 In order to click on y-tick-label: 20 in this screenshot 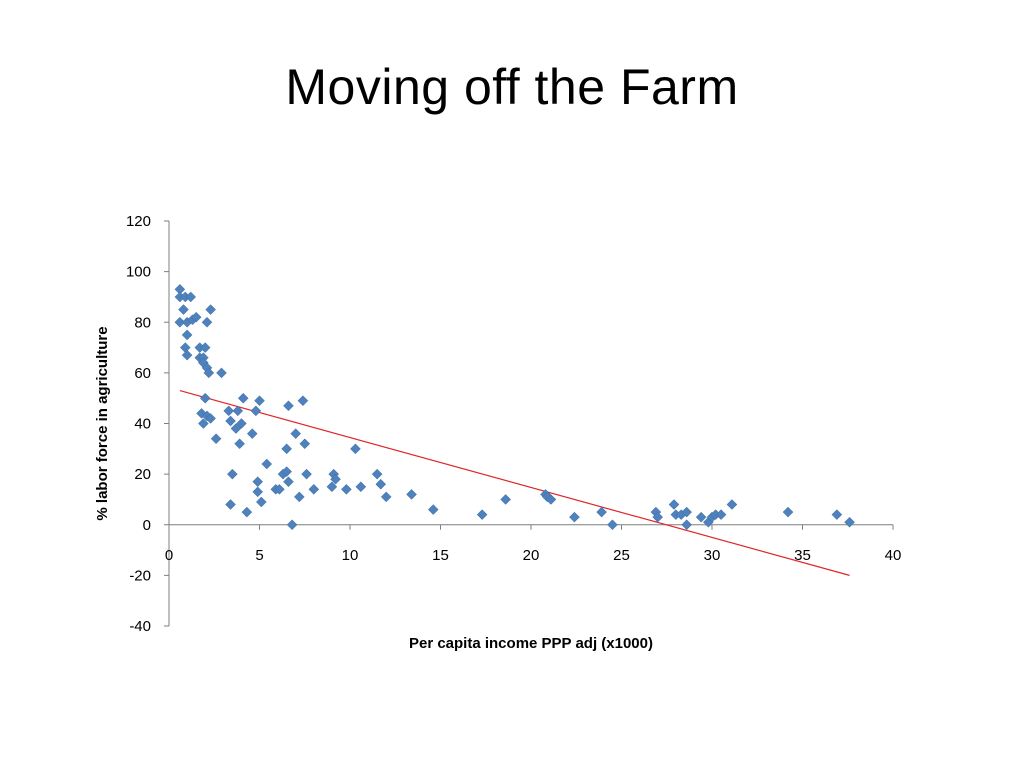, I will do `click(142, 474)`.